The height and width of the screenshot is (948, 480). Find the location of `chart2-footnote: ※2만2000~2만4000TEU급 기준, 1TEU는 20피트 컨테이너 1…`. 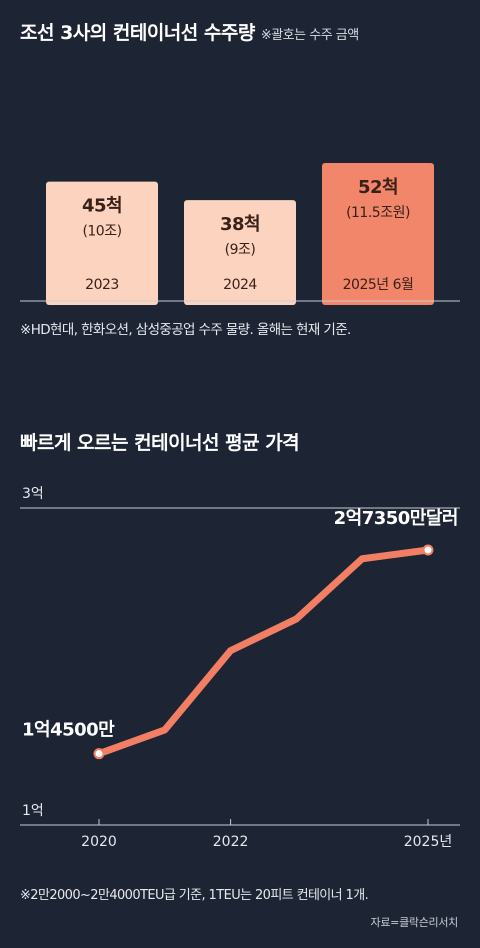

chart2-footnote: ※2만2000~2만4000TEU급 기준, 1TEU는 20피트 컨테이너 1… is located at coordinates (194, 895).